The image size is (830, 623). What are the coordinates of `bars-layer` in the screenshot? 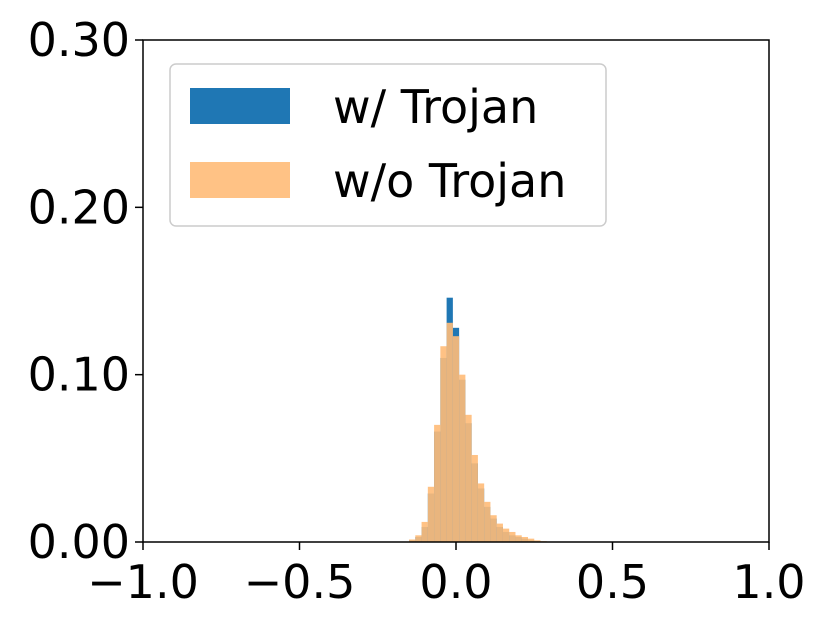 It's located at (478, 419).